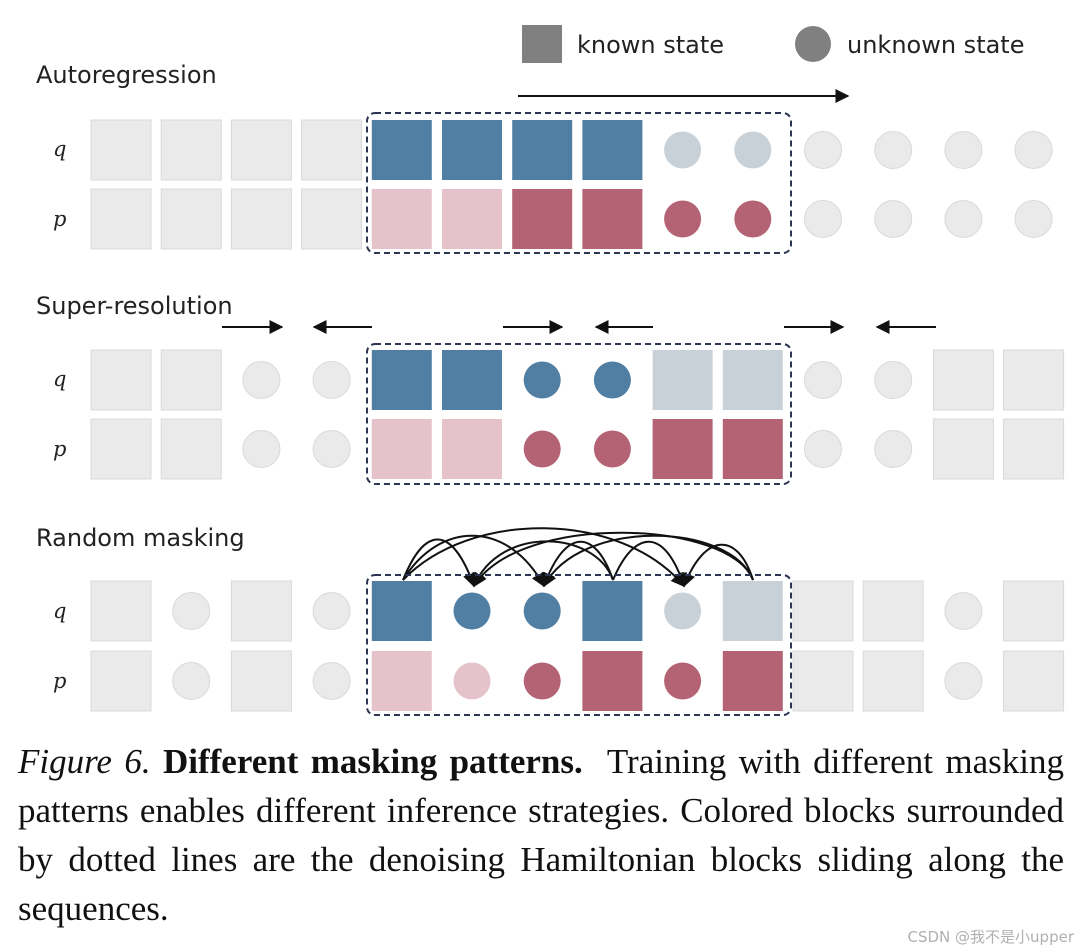 The image size is (1080, 951). What do you see at coordinates (372, 761) in the screenshot?
I see `caption-title: Different masking patterns.` at bounding box center [372, 761].